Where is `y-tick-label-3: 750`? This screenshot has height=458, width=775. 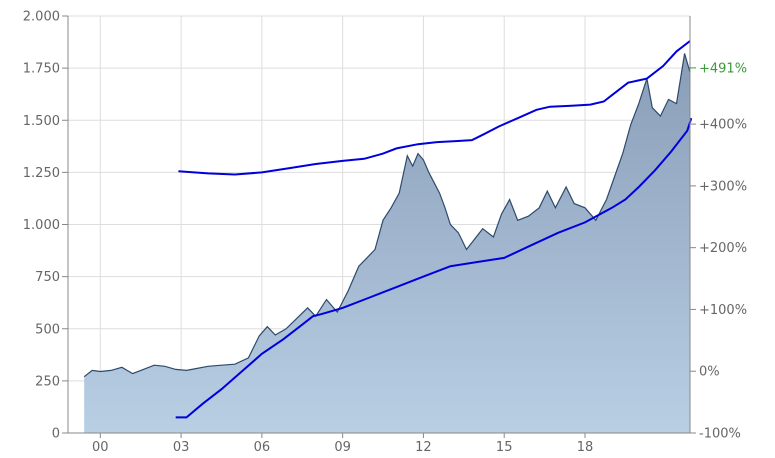 y-tick-label-3: 750 is located at coordinates (47, 277).